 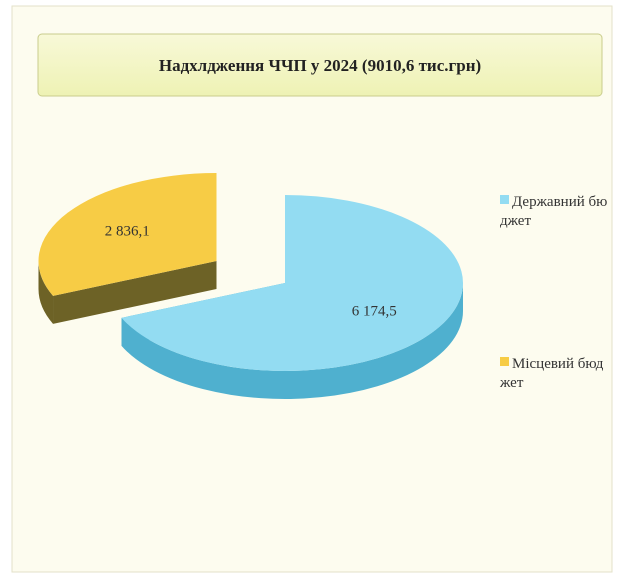 I want to click on legend-item: Державний бюджет, so click(x=556, y=212).